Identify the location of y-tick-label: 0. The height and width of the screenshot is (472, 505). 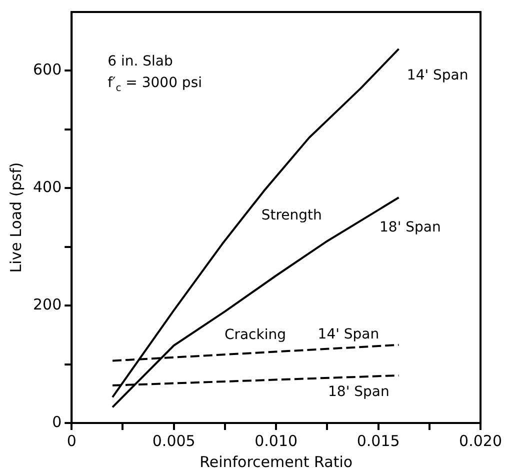
(57, 421).